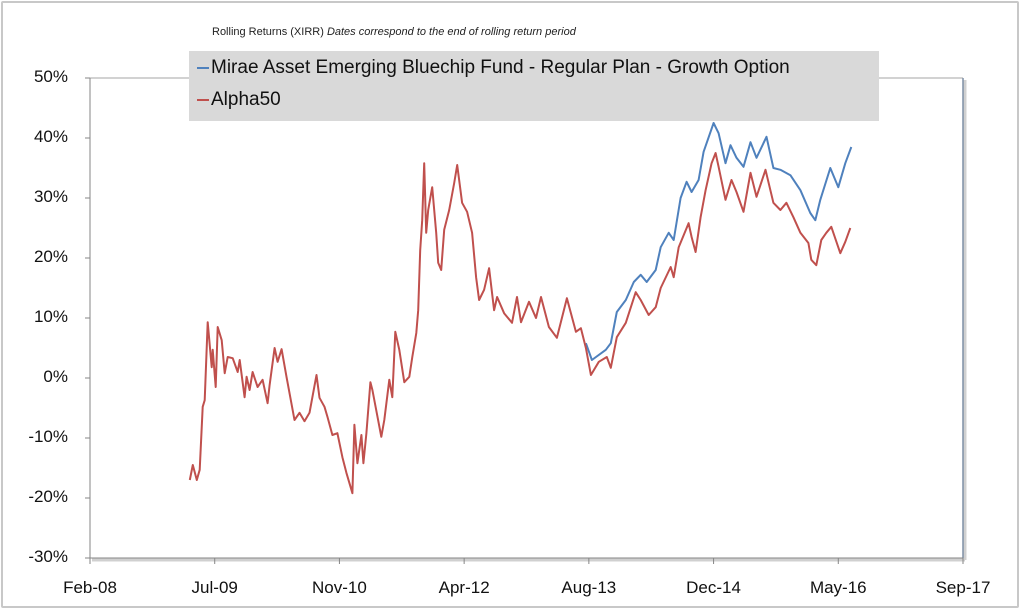 This screenshot has height=613, width=1024. Describe the element at coordinates (203, 100) in the screenshot. I see `legend-swatch-alpha50` at that location.